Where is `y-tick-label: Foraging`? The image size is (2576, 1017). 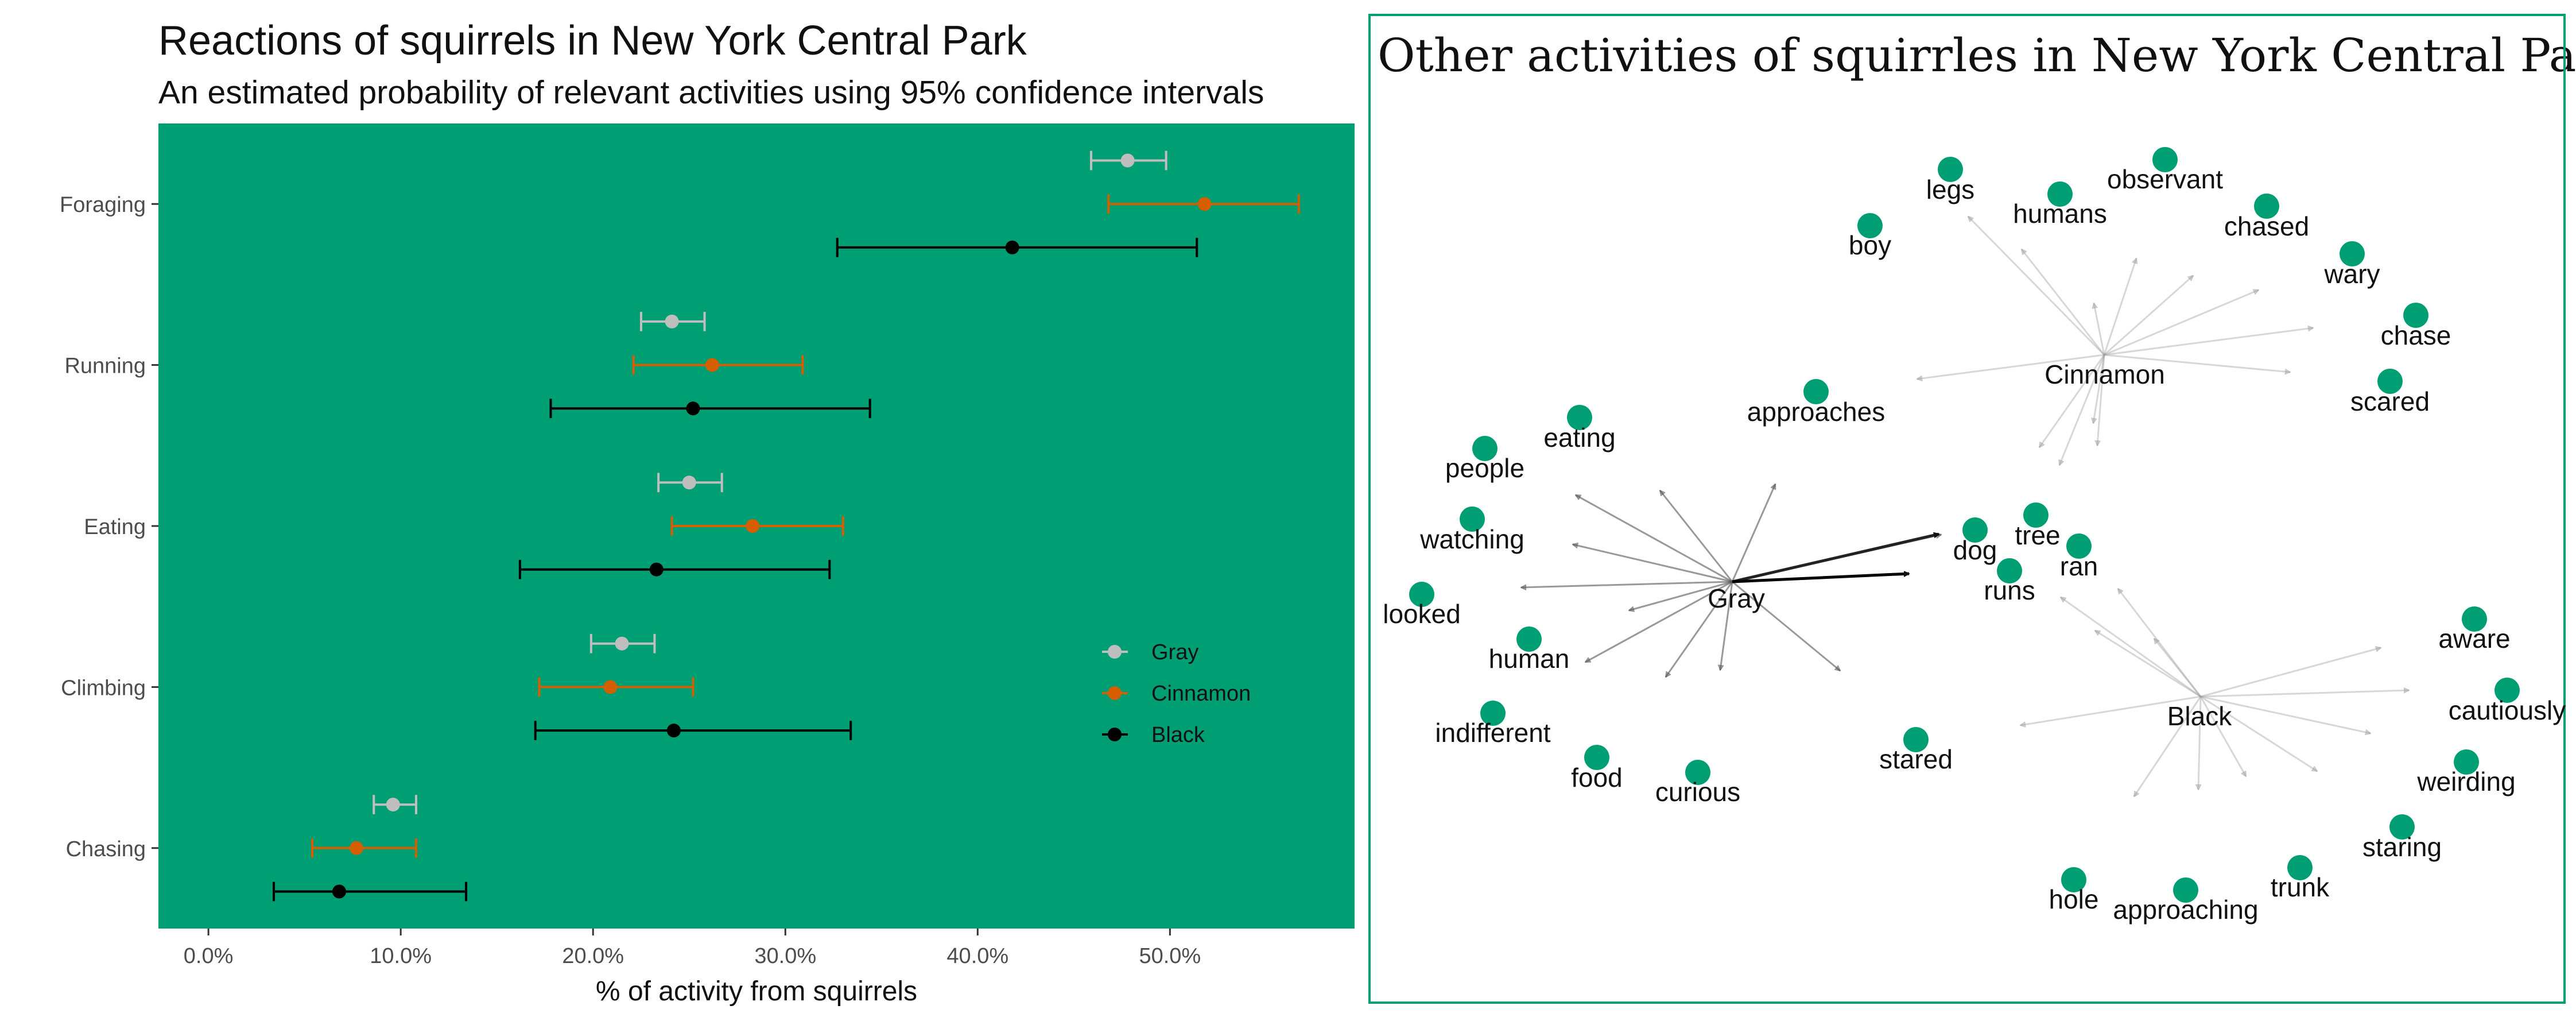 y-tick-label: Foraging is located at coordinates (103, 205).